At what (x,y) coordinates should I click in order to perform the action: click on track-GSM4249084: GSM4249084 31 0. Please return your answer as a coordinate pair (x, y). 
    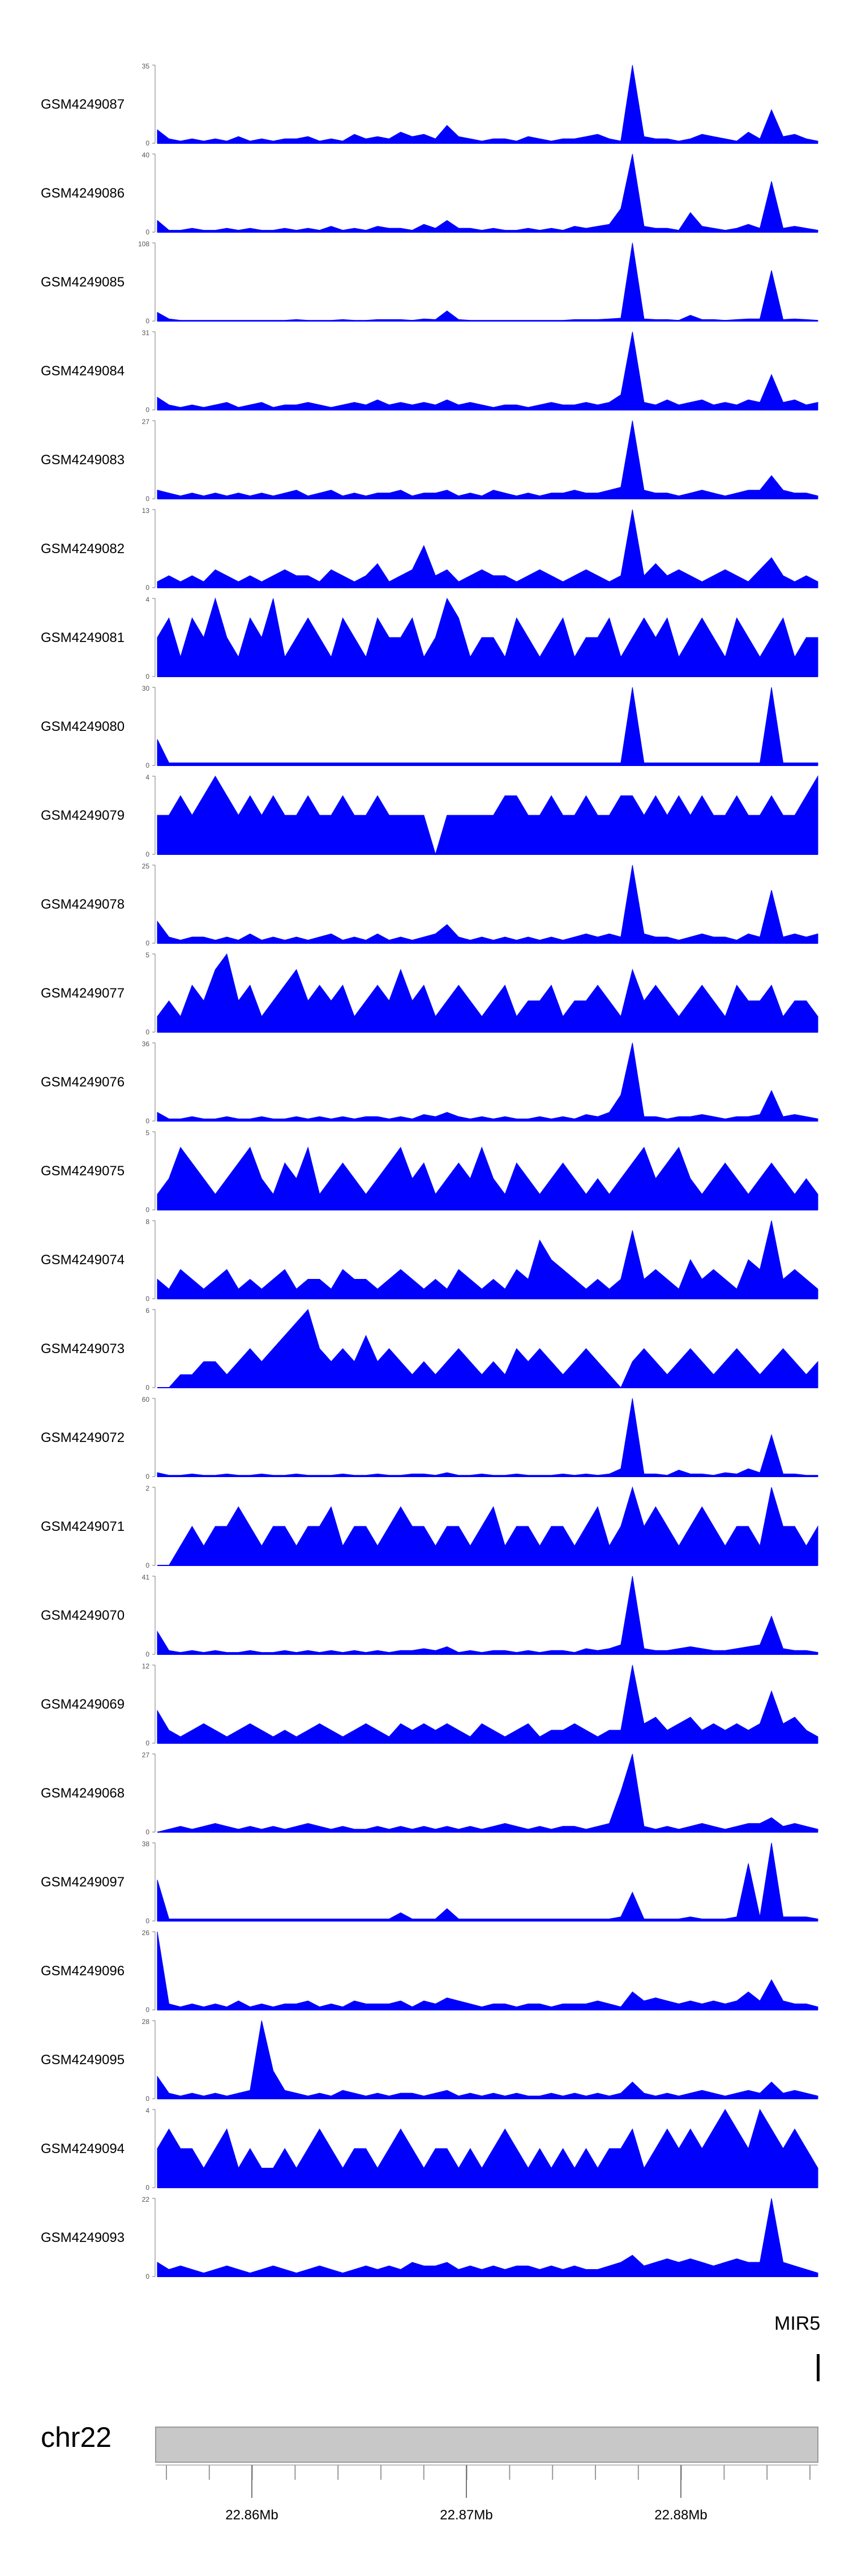
    Looking at the image, I should click on (429, 371).